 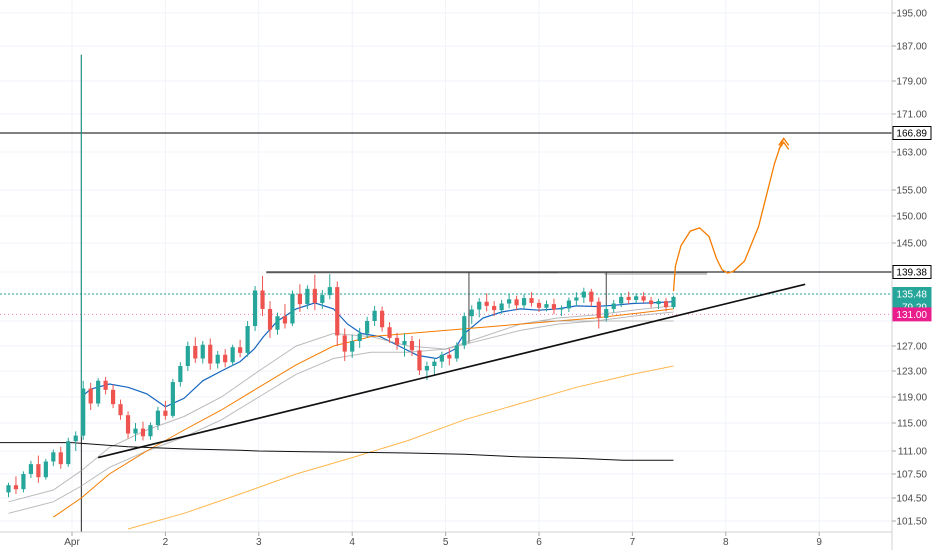 I want to click on price-axis-label: 111.00, so click(x=913, y=452).